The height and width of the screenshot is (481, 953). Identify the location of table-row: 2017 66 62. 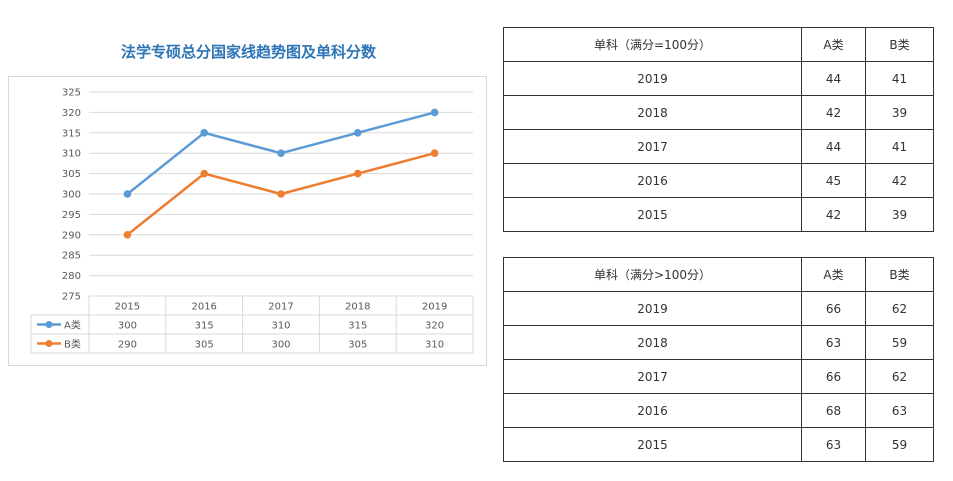
(718, 376).